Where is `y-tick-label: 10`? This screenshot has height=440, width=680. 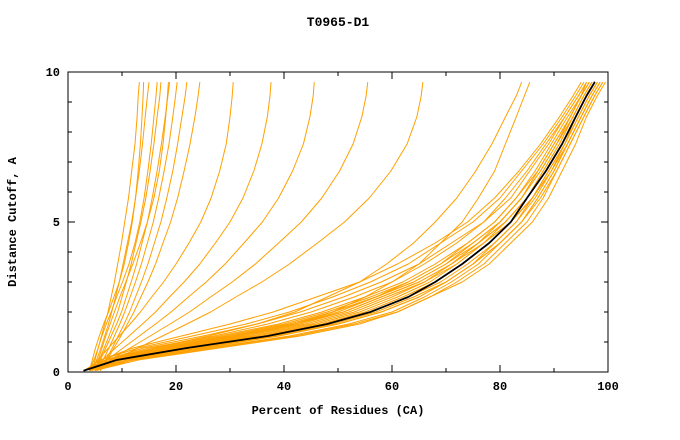 y-tick-label: 10 is located at coordinates (53, 73).